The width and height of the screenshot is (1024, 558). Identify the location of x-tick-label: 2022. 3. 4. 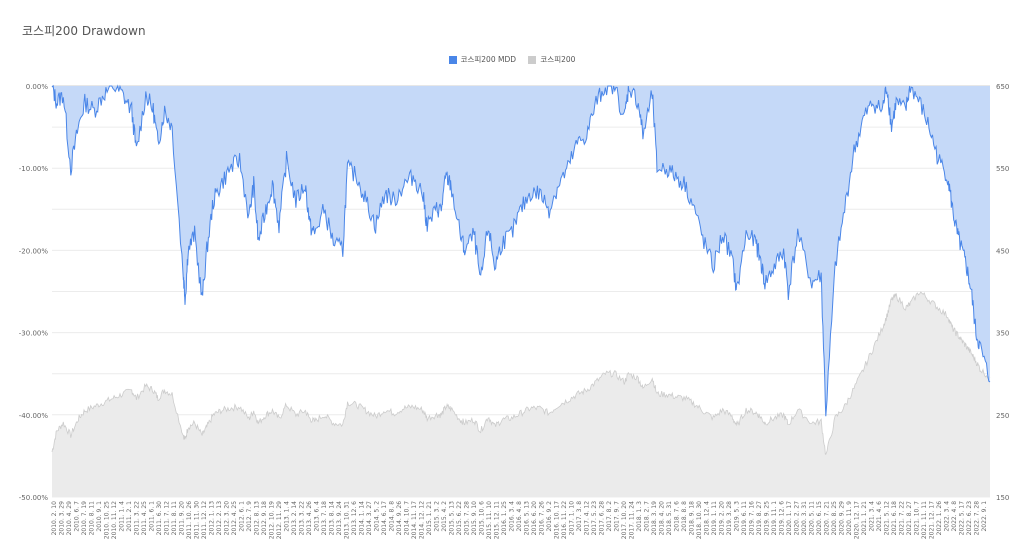
(947, 516).